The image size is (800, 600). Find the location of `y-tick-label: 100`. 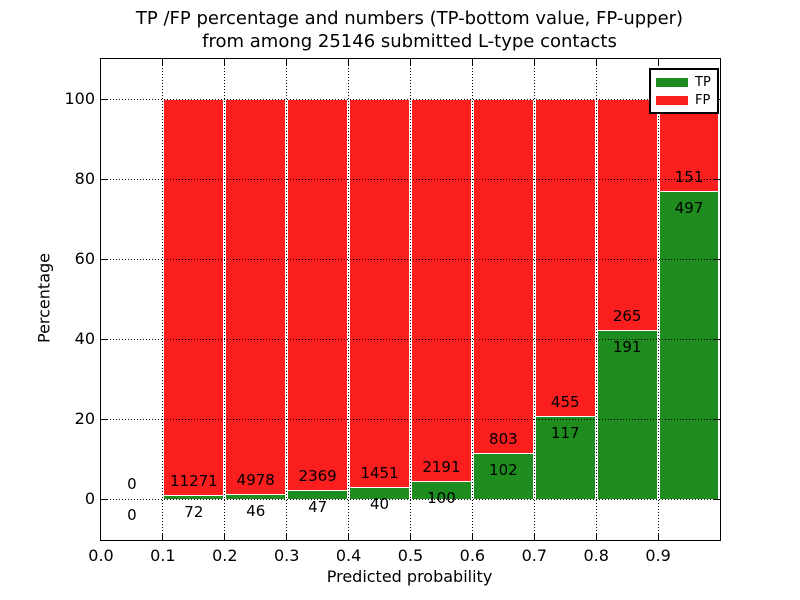

y-tick-label: 100 is located at coordinates (79, 98).